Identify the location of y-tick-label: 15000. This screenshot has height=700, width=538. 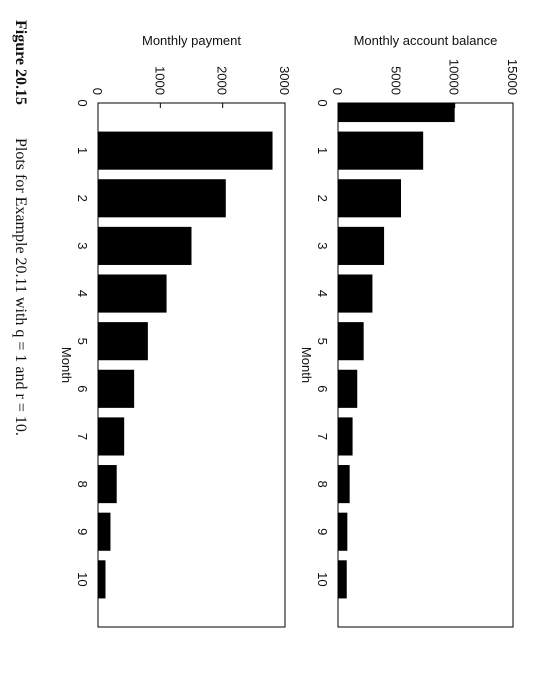
(512, 77).